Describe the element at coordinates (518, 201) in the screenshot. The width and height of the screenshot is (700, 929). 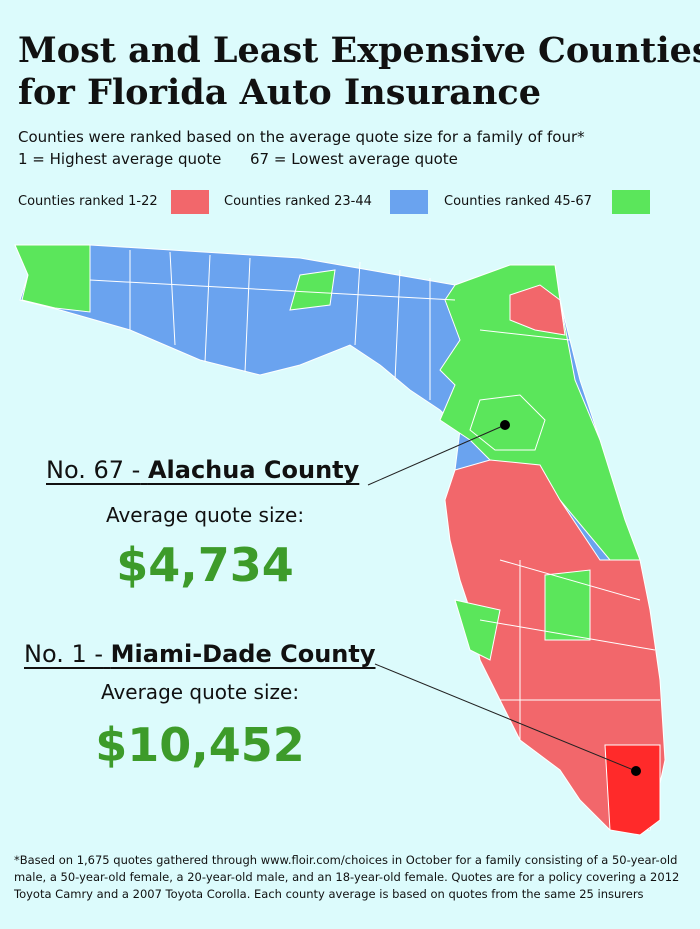
I see `legend-label: Counties ranked 45-67` at that location.